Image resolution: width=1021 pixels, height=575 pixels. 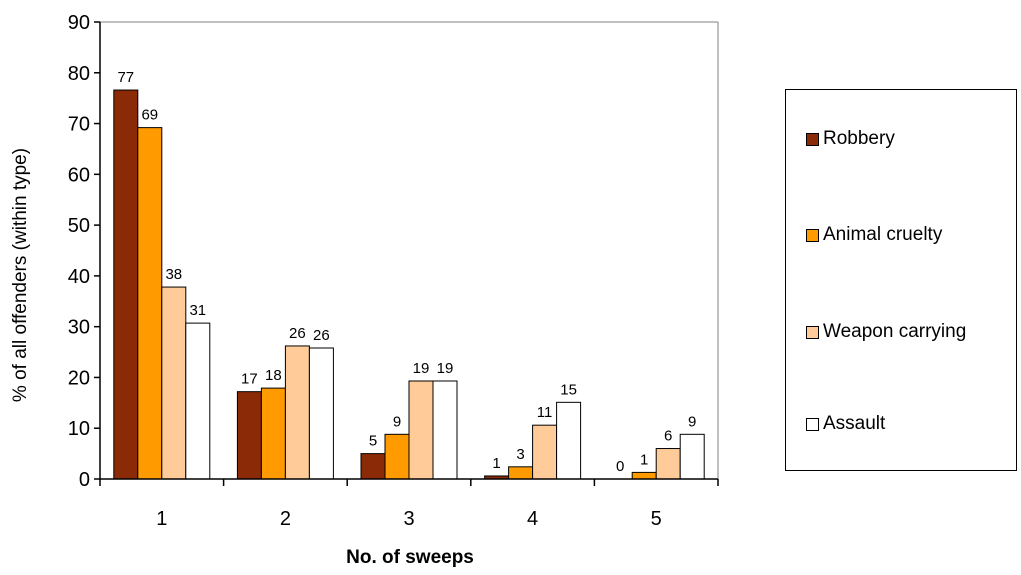 What do you see at coordinates (410, 557) in the screenshot?
I see `x-axis-label: No. of sweeps` at bounding box center [410, 557].